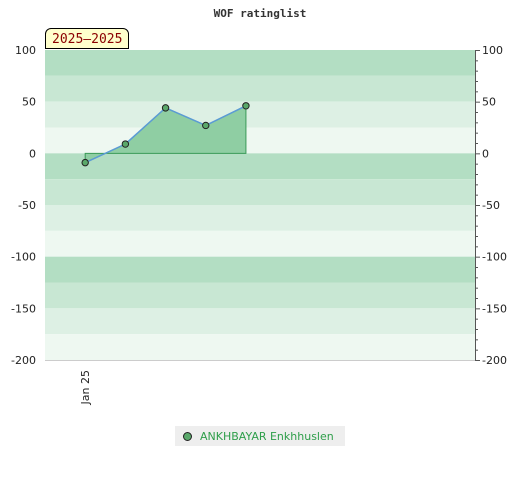  Describe the element at coordinates (489, 102) in the screenshot. I see `y-tick-label-right: 50` at that location.